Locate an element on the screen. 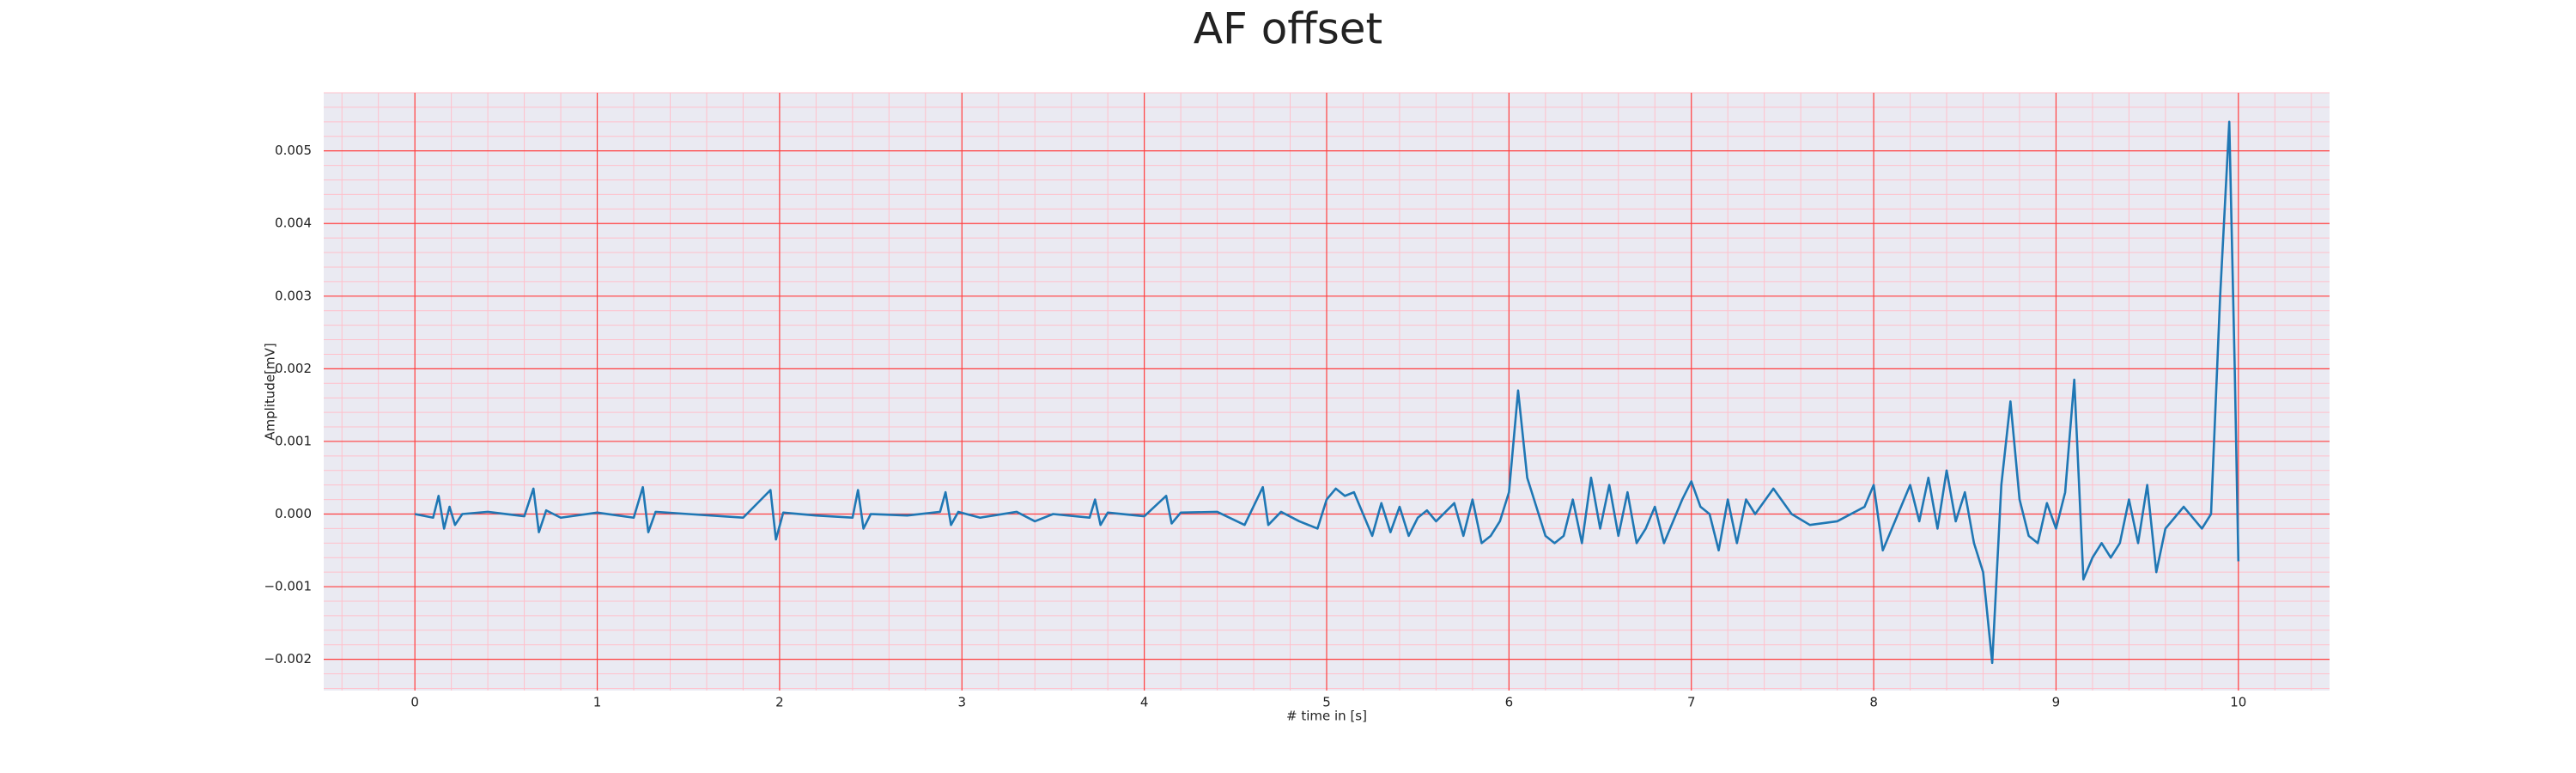 Image resolution: width=2576 pixels, height=773 pixels. y-tick-label: 0.000 is located at coordinates (293, 513).